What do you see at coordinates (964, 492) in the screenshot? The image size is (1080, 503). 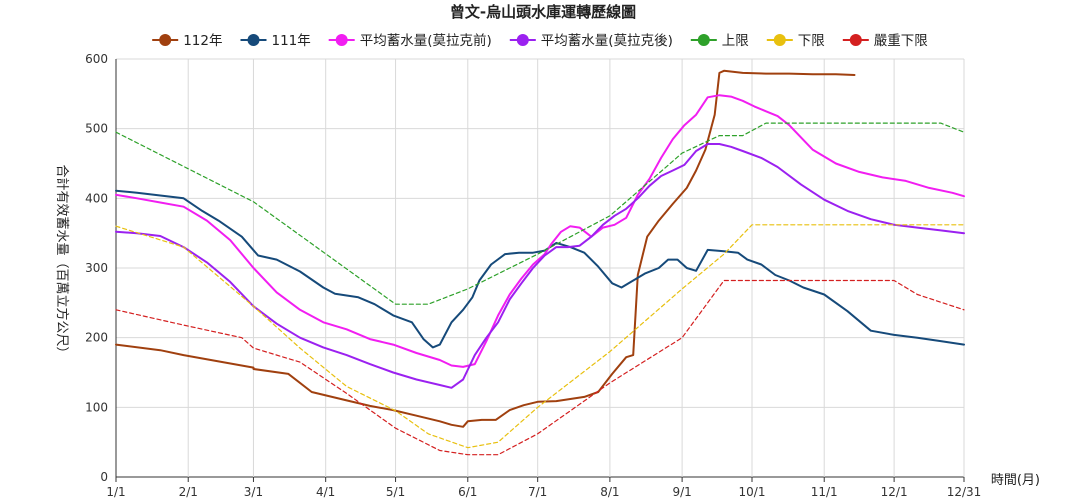 I see `x-tick-label: 12/31` at bounding box center [964, 492].